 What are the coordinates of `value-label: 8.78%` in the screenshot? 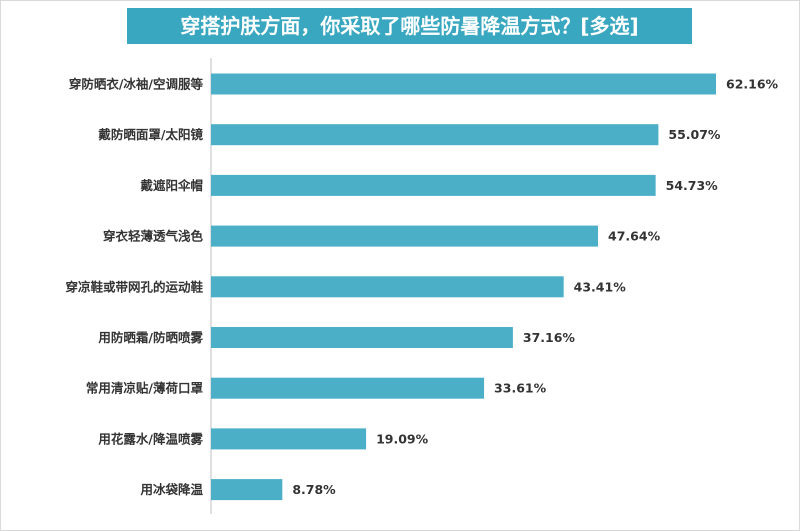 It's located at (314, 489).